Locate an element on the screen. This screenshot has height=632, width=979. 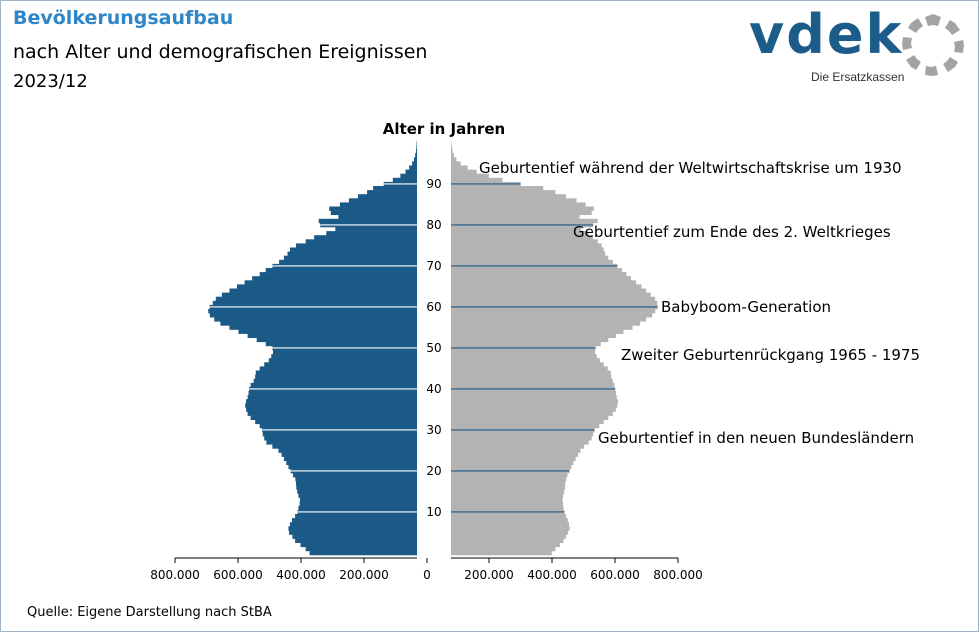
age-tick-label: 60 is located at coordinates (433, 307).